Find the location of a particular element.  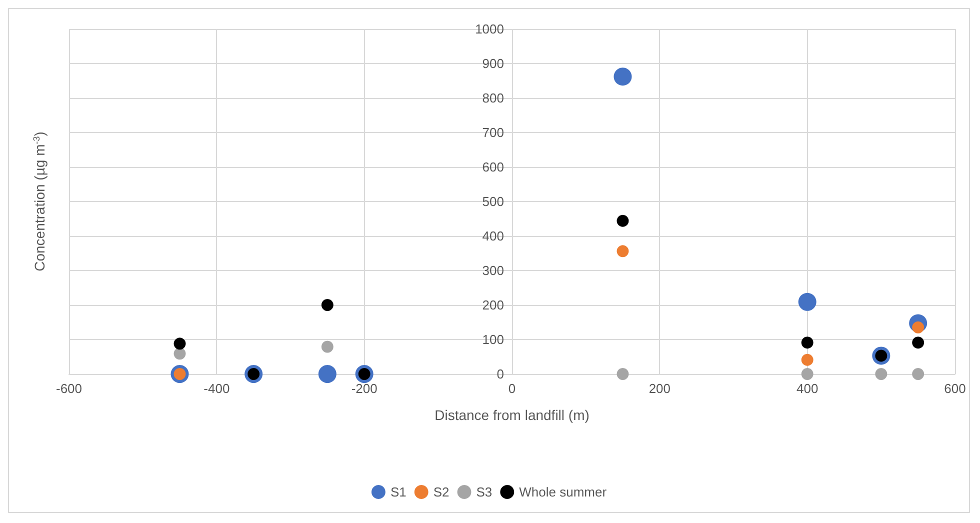

y-tick-label: 500 is located at coordinates (493, 201).